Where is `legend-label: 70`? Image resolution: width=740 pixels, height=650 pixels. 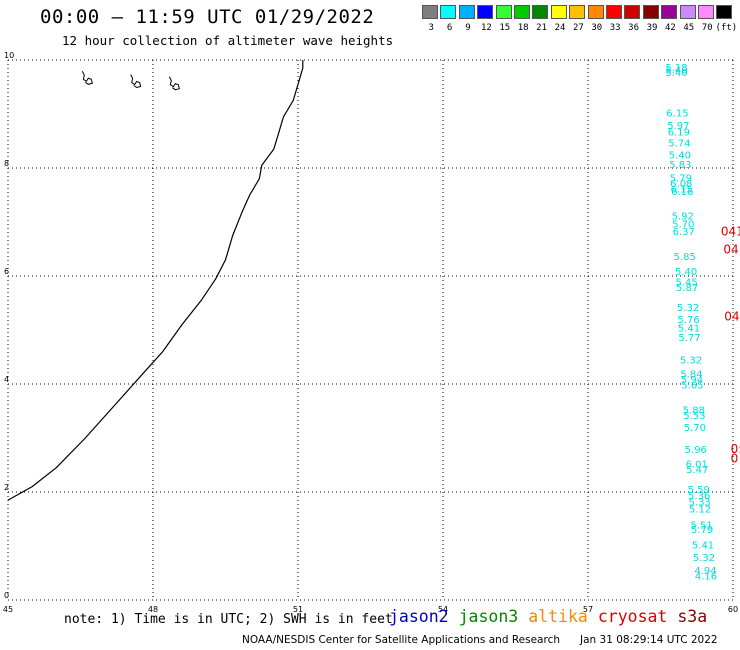
legend-label: 70 is located at coordinates (707, 28).